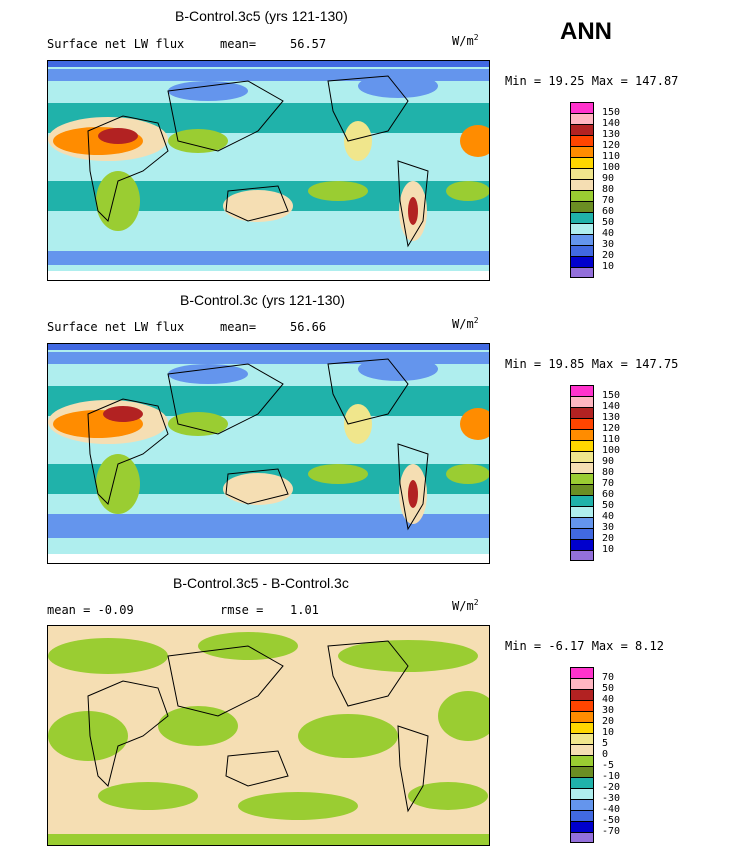 The image size is (733, 852). What do you see at coordinates (261, 16) in the screenshot?
I see `panel1-title: B-Control.3c5 (yrs 121-130)` at bounding box center [261, 16].